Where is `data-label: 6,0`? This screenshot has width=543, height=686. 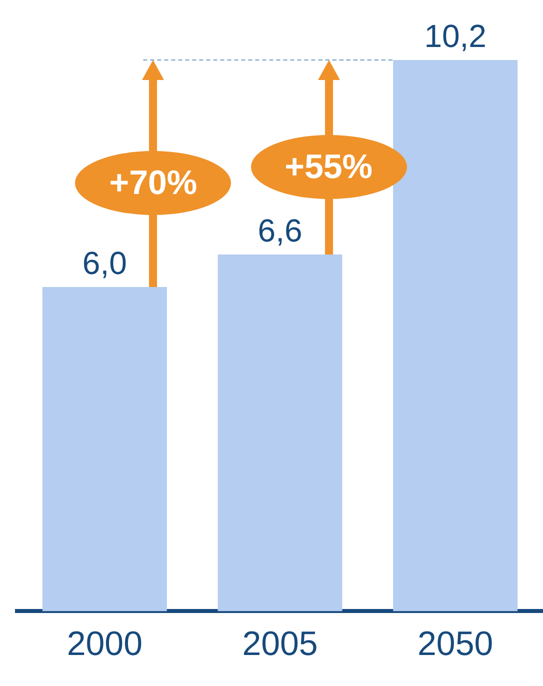
data-label: 6,0 is located at coordinates (104, 262).